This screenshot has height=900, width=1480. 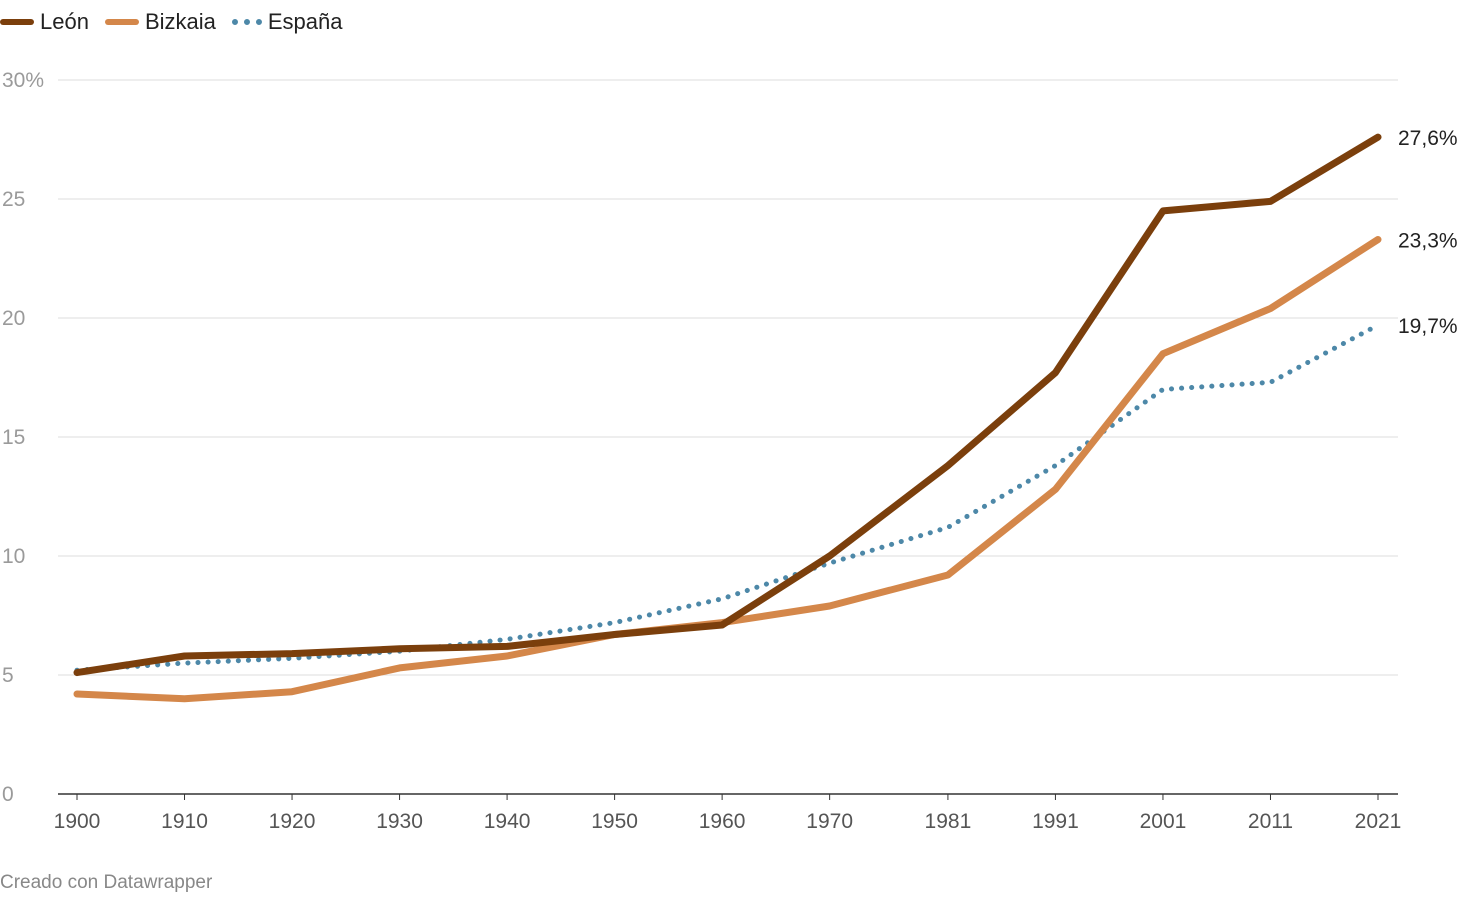 What do you see at coordinates (948, 821) in the screenshot?
I see `x-tick-label: 1981` at bounding box center [948, 821].